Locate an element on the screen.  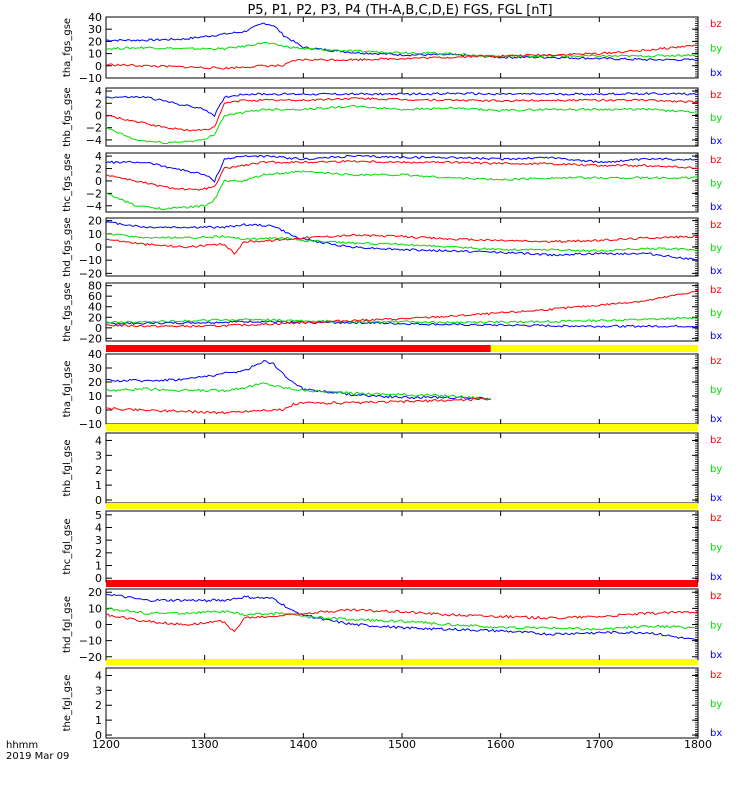
panel-the_fgl_gse: 4 3 2 1 0 the_fgl_gse bz by bx is located at coordinates (392, 700).